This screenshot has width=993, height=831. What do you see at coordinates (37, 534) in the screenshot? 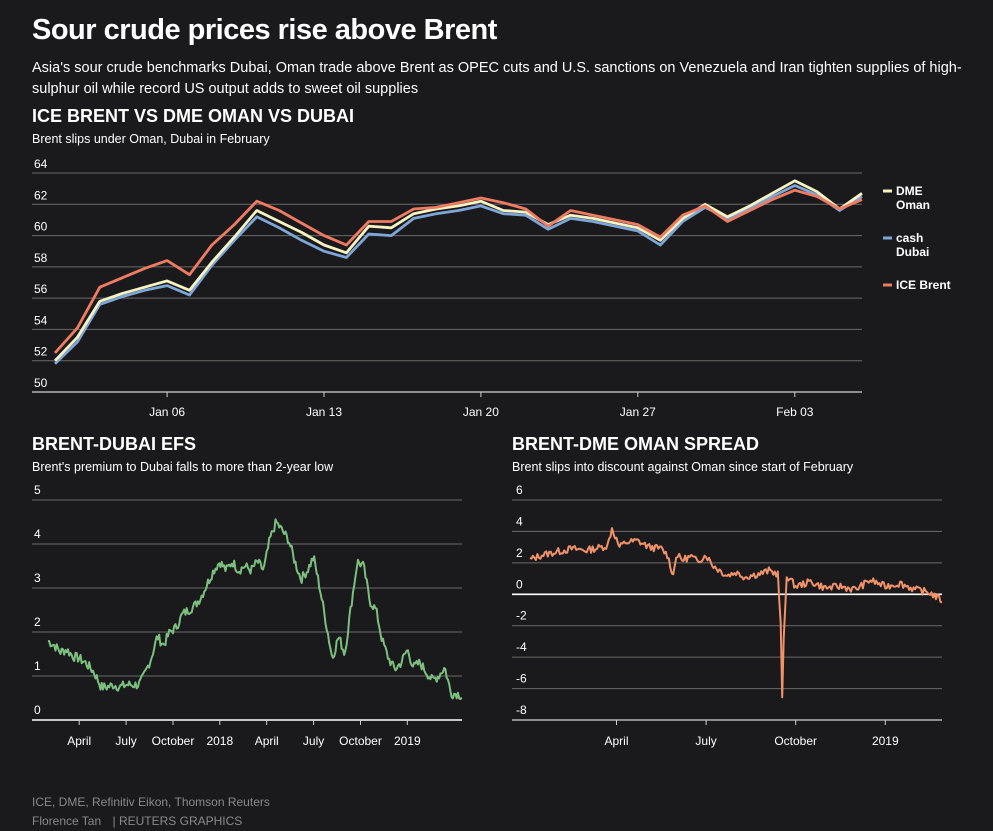
I see `chart2-y-tick-label: 4` at bounding box center [37, 534].